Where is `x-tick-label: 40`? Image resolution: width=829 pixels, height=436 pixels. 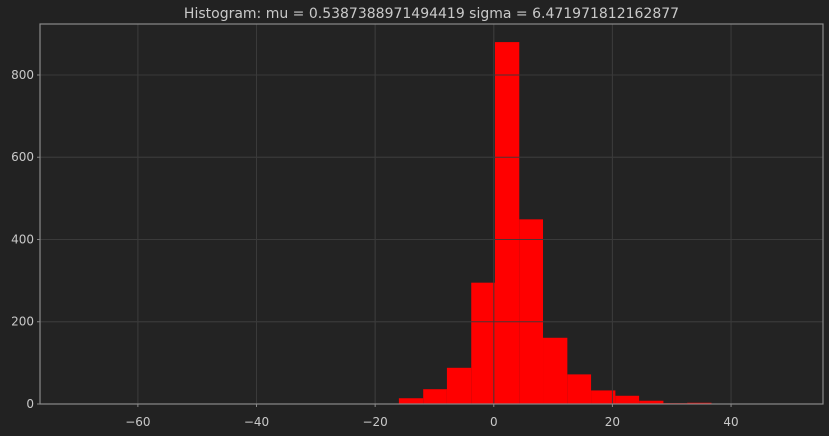
x-tick-label: 40 is located at coordinates (730, 422).